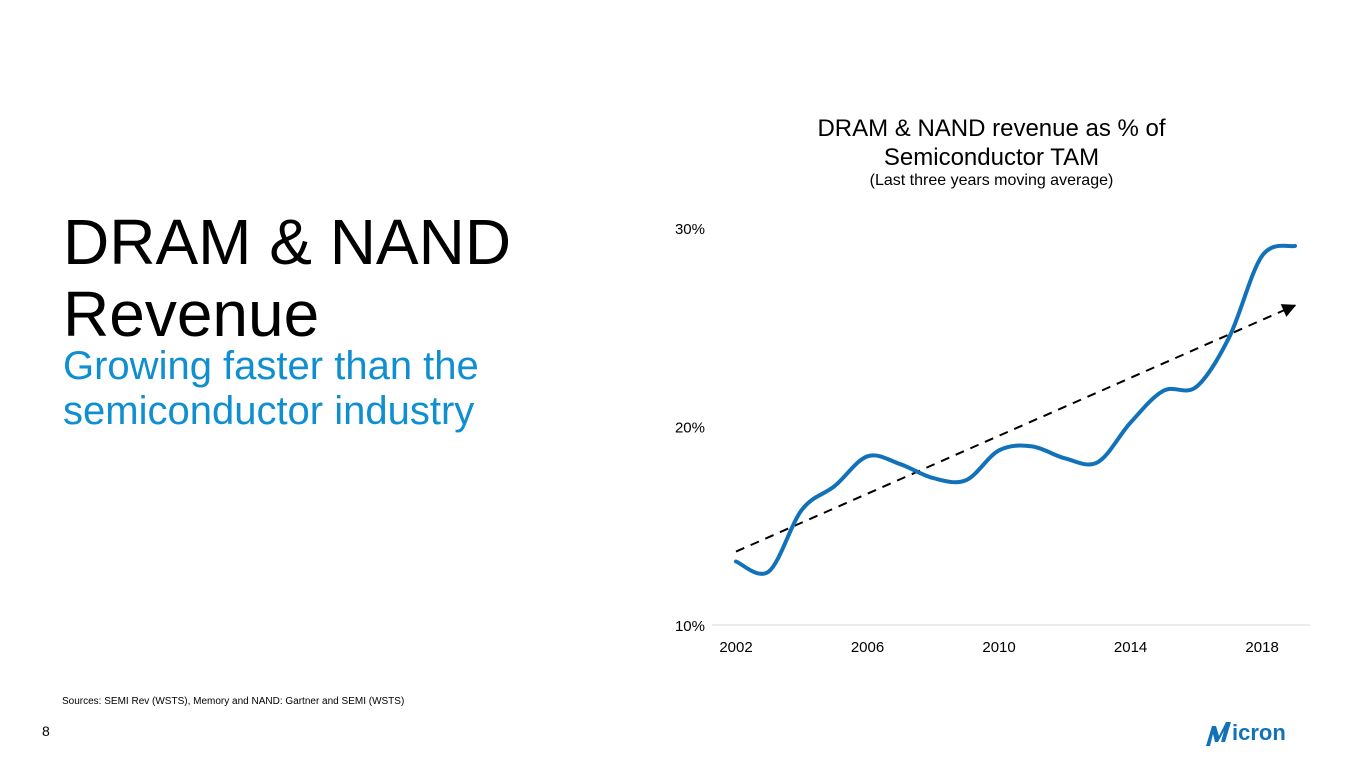 The height and width of the screenshot is (768, 1365). What do you see at coordinates (269, 411) in the screenshot?
I see `slide-subtitle-line-2: semiconductor industry` at bounding box center [269, 411].